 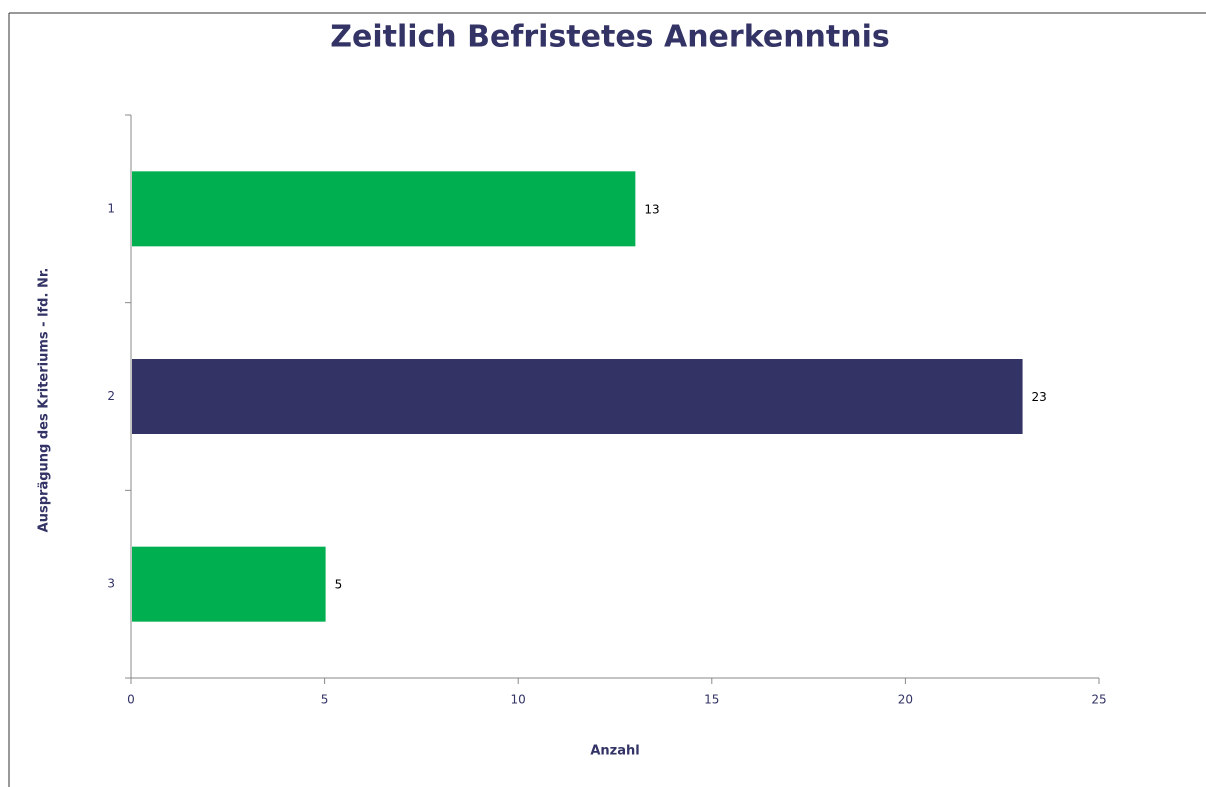 What do you see at coordinates (44, 400) in the screenshot?
I see `y-axis-label: Ausprägung des Kriteriums - lfd. Nr.` at bounding box center [44, 400].